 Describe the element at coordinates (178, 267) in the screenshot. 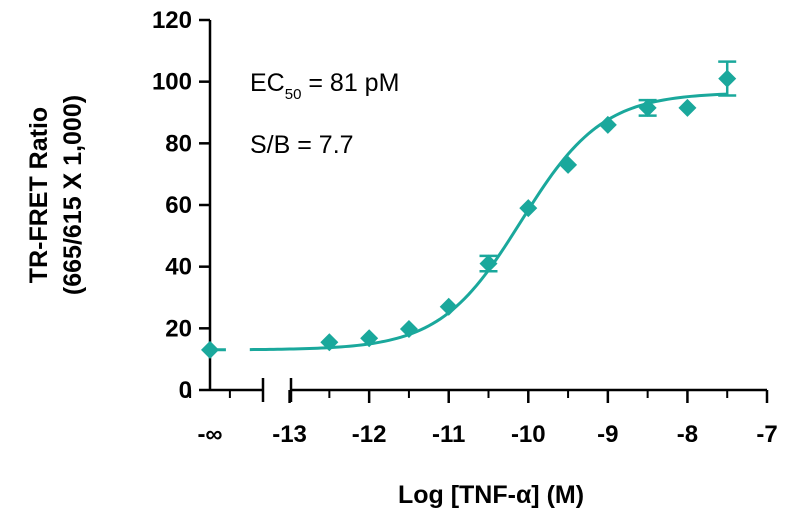

I see `y-tick-label: 40` at that location.